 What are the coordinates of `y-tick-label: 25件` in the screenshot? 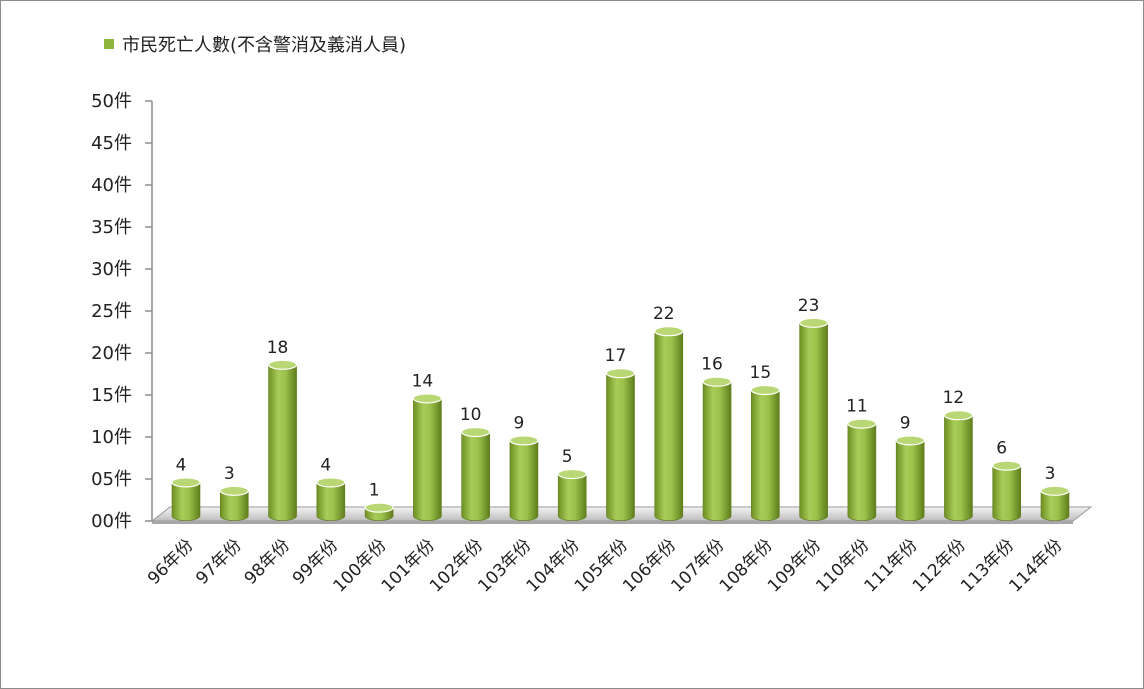 It's located at (111, 311).